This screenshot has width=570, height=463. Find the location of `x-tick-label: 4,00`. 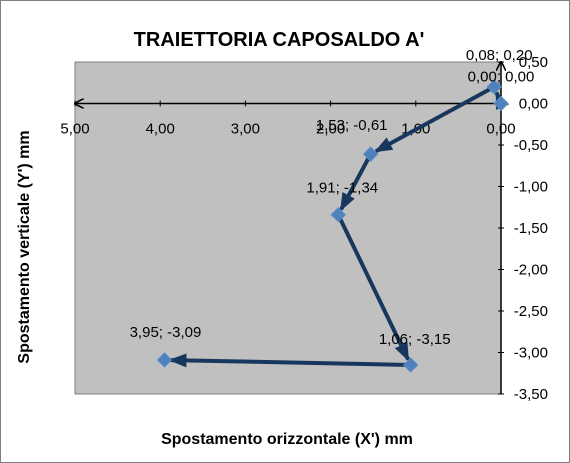

x-tick-label: 4,00 is located at coordinates (160, 129).